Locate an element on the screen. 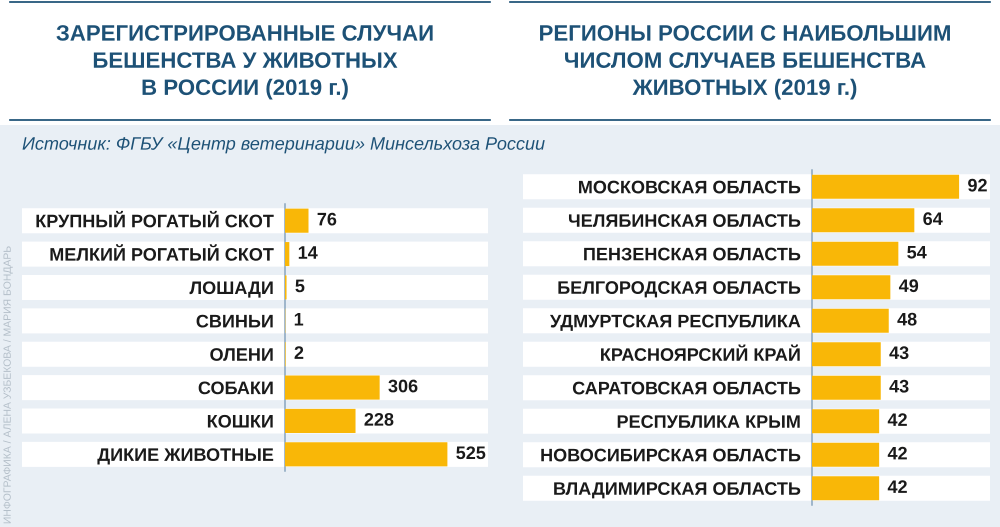 The width and height of the screenshot is (1000, 527). y-tick-label: НОВОСИБИРСКАЯ ОБЛАСТЬ is located at coordinates (670, 455).